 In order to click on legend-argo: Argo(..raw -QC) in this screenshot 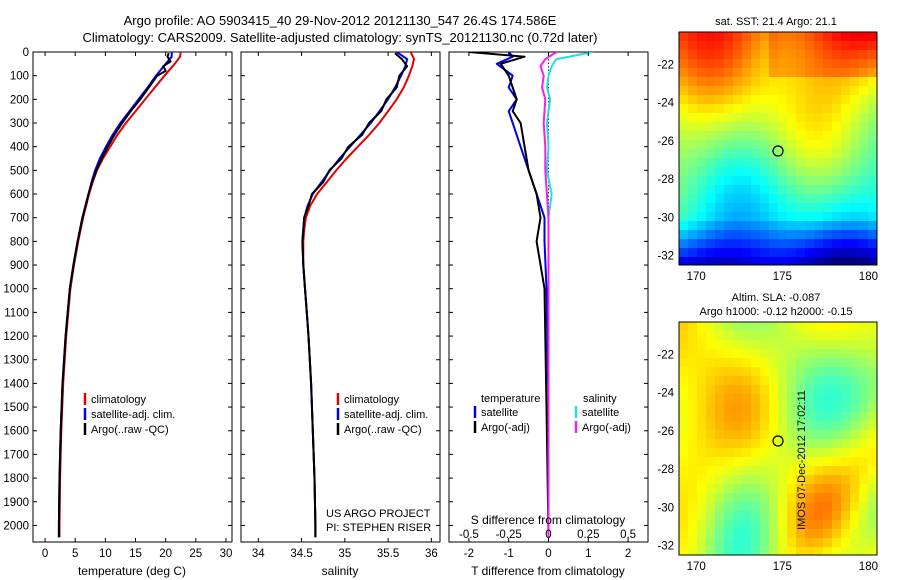, I will do `click(130, 430)`.